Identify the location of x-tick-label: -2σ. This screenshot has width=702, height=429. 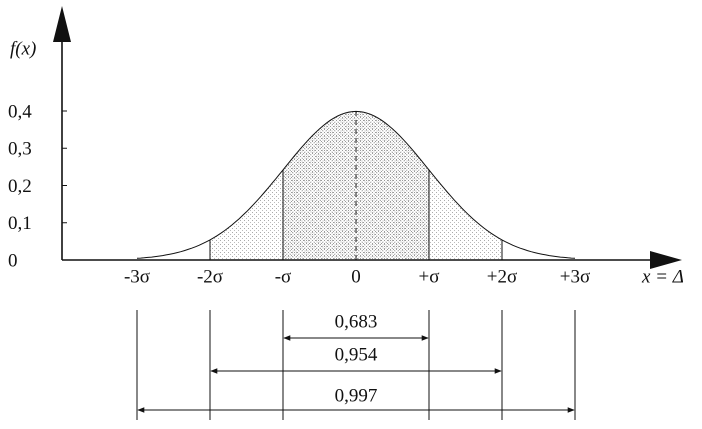
(210, 276).